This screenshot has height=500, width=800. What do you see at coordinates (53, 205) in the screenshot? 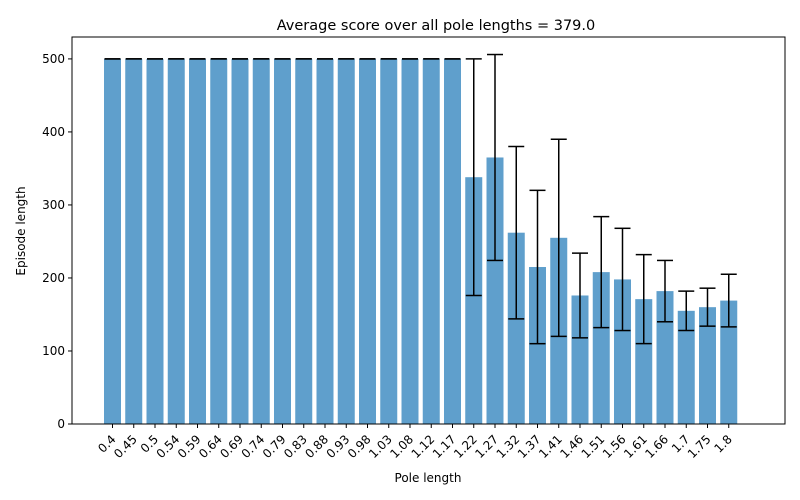
I see `y-tick-label: 300` at bounding box center [53, 205].